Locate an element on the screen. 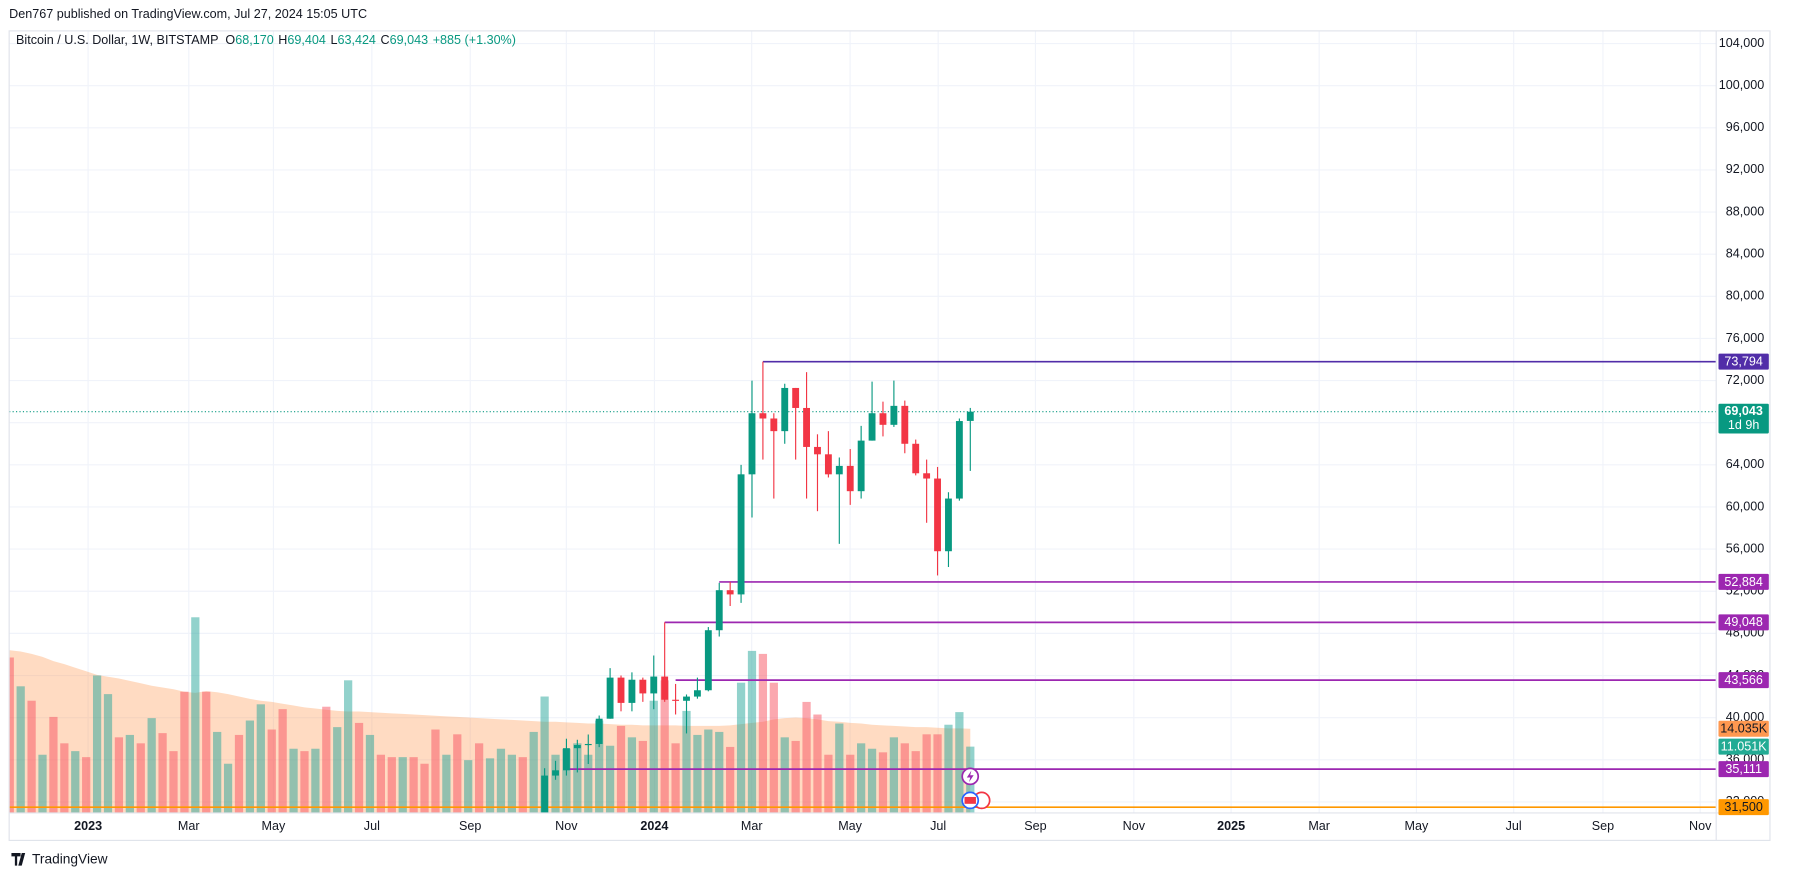 The image size is (1794, 877). volume-ma-label-box is located at coordinates (1743, 728).